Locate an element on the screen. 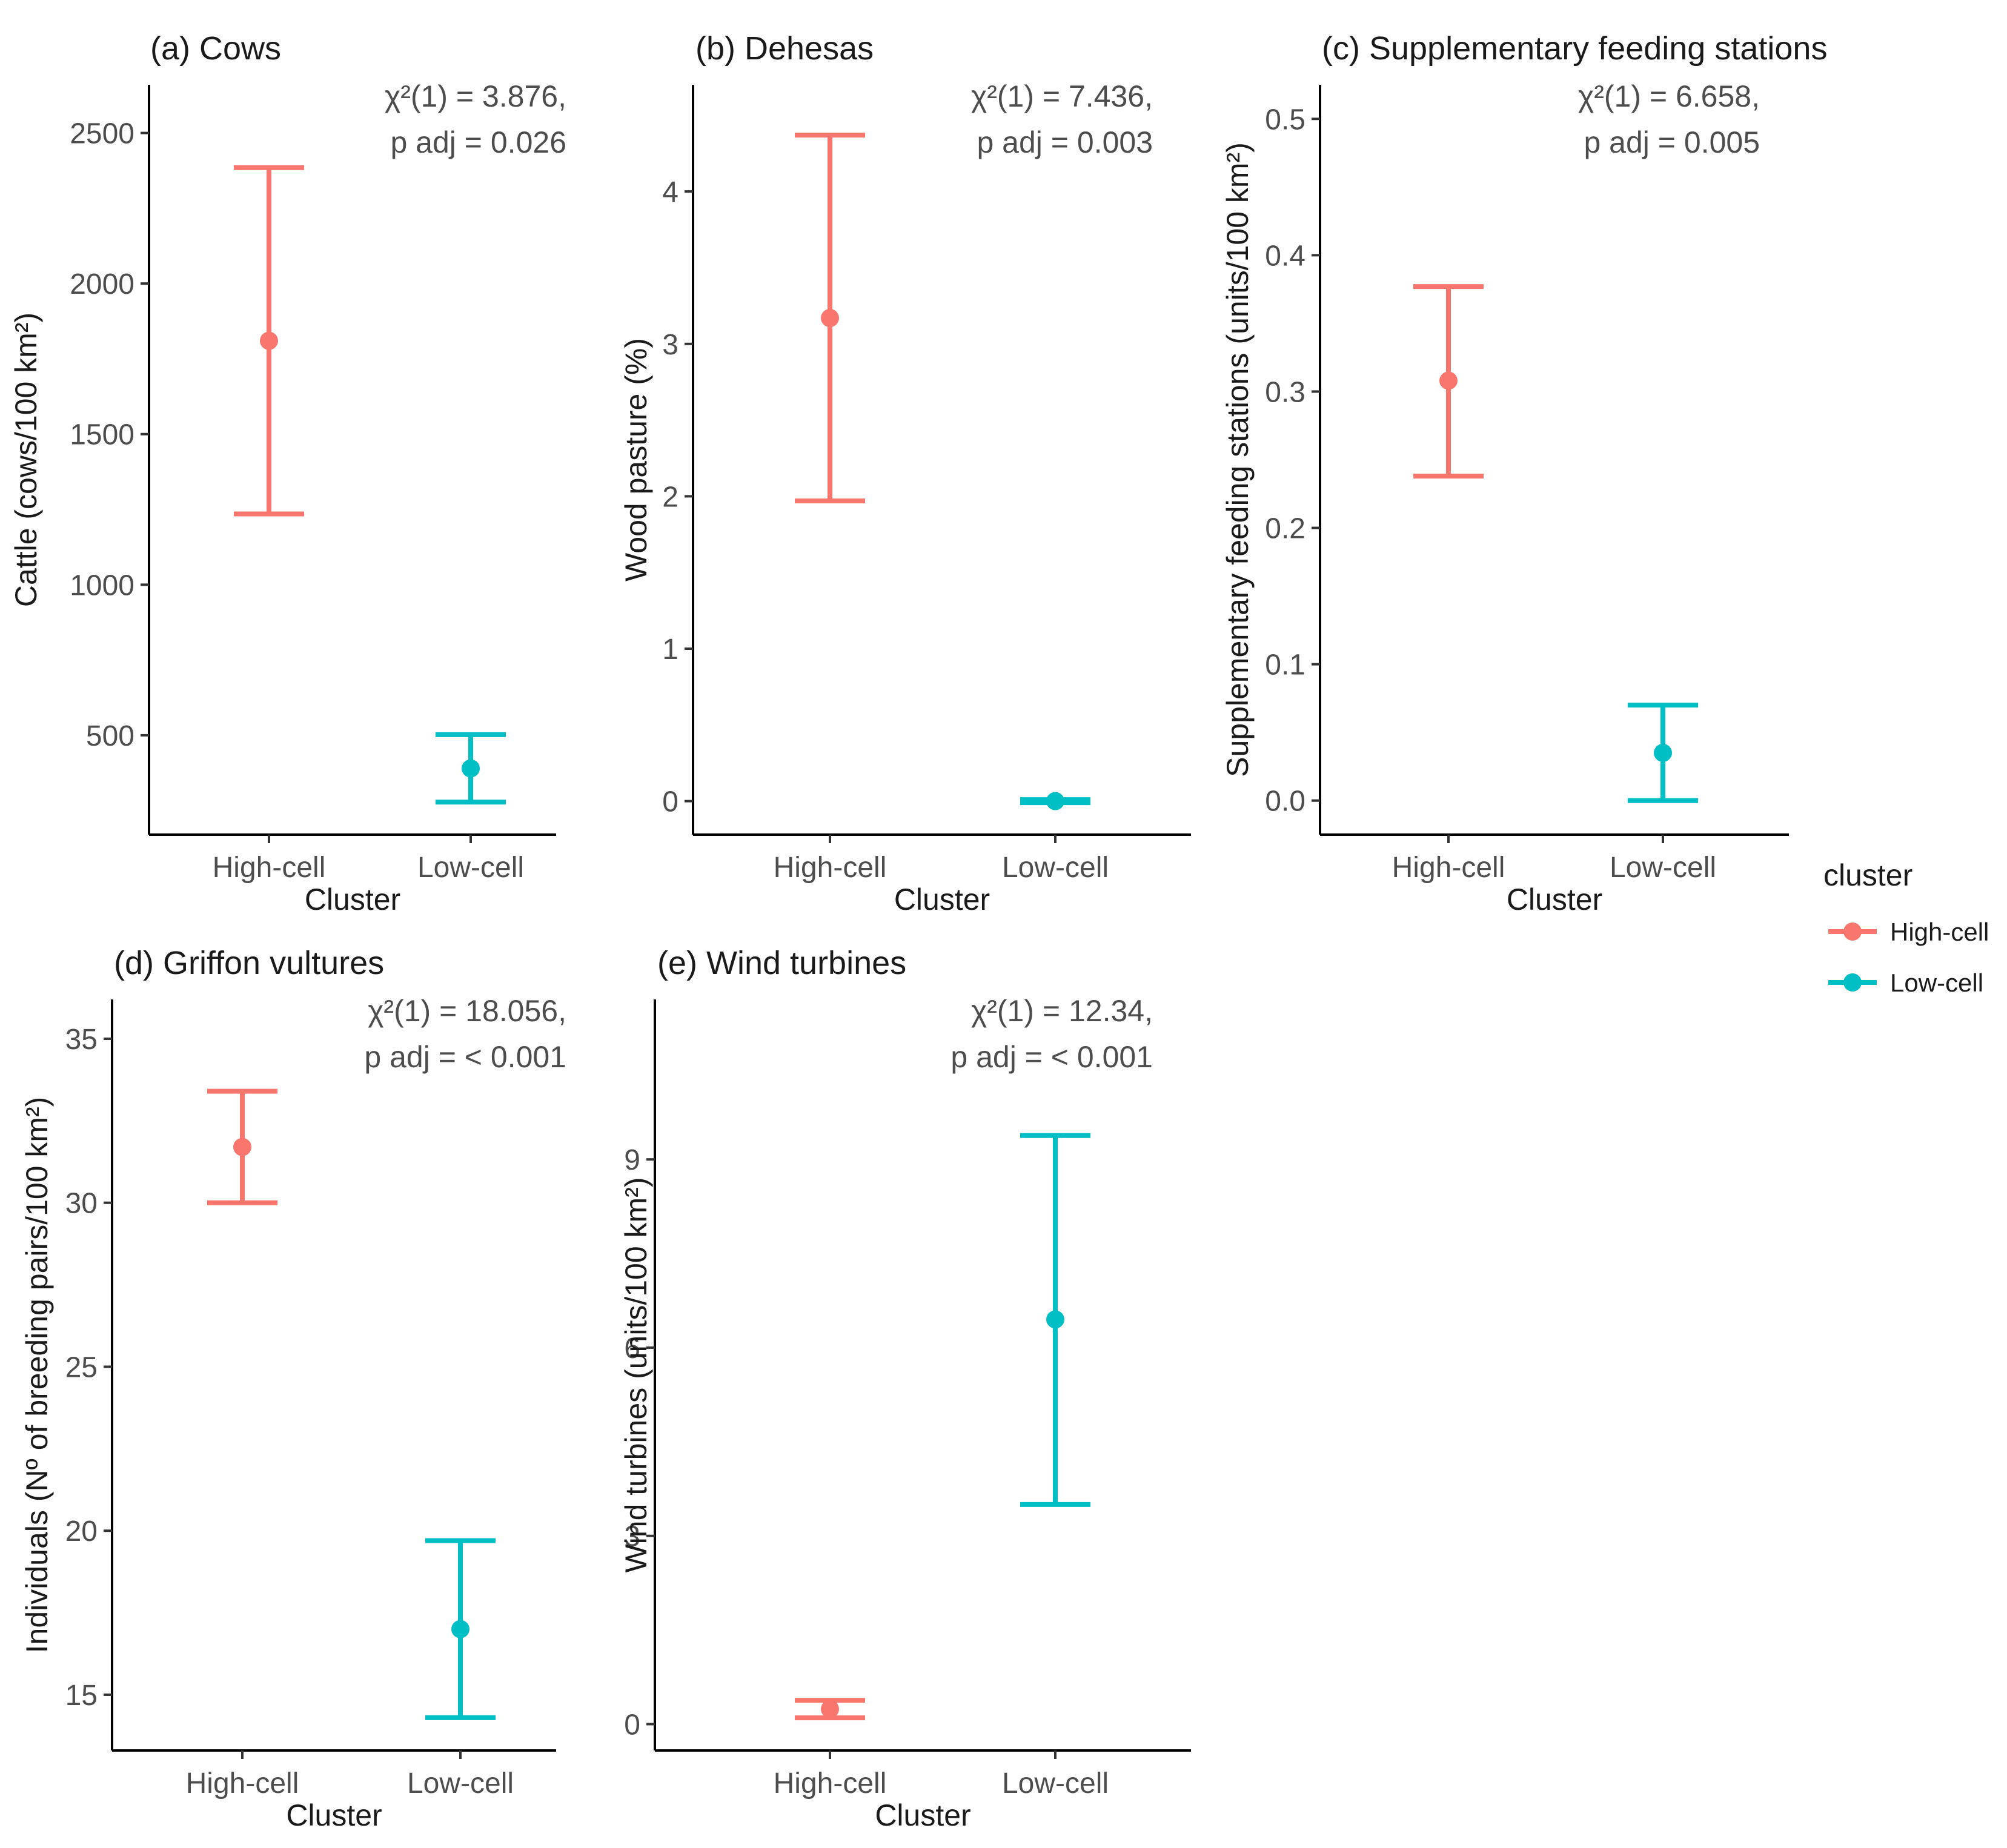 Image resolution: width=2007 pixels, height=1848 pixels. y-tick-label: 0.5 is located at coordinates (1285, 120).